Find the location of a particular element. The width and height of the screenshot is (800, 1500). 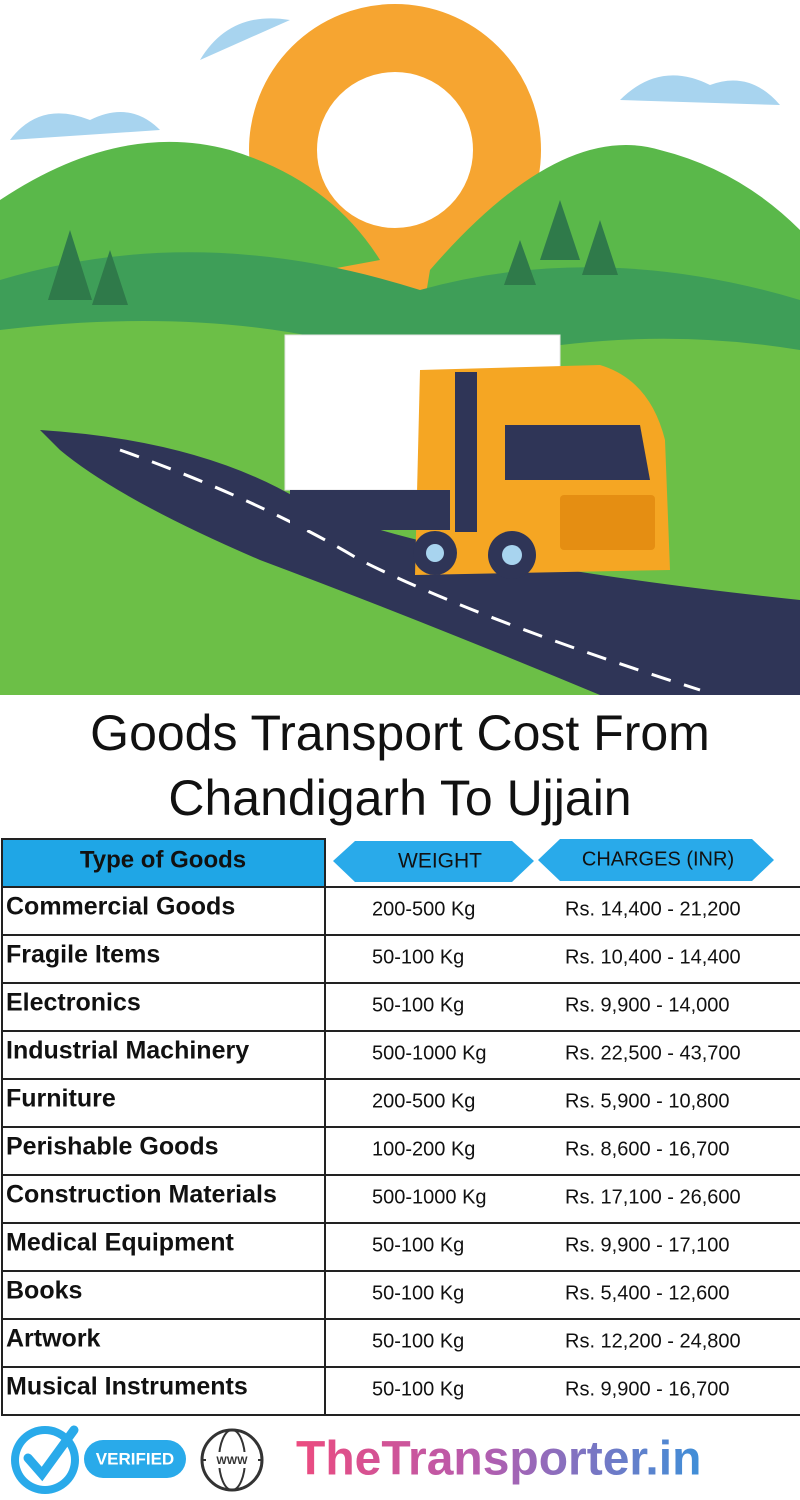

goods-name: Musical Instruments is located at coordinates (127, 1387).